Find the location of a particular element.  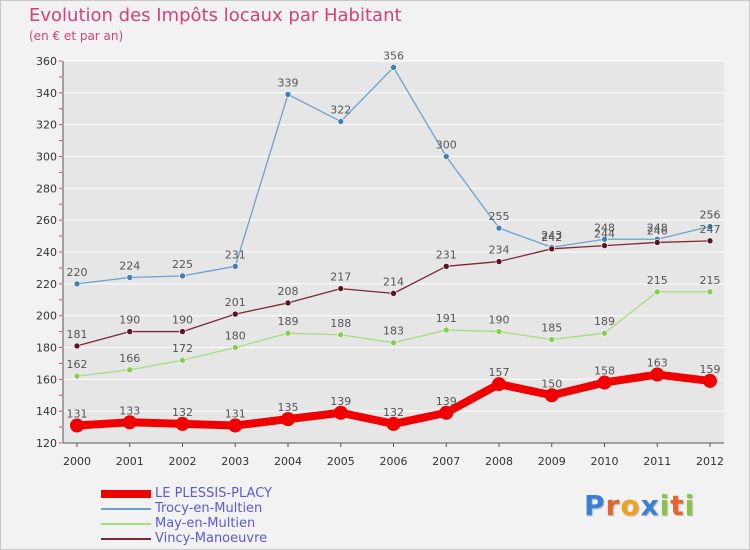

y-tick-label: 180 is located at coordinates (46, 348).